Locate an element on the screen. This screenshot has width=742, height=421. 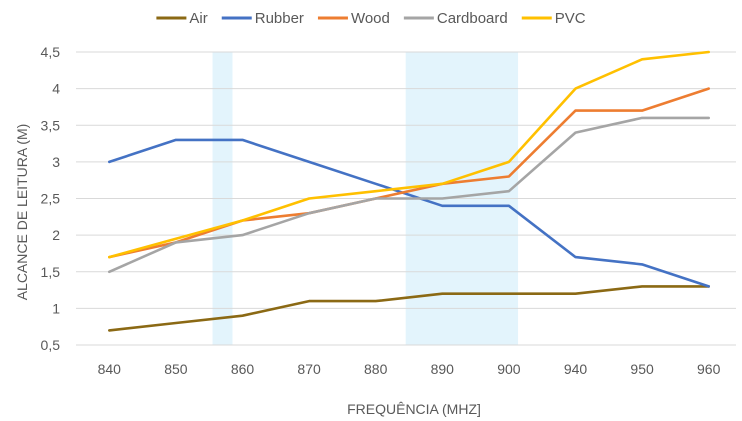
legend-label-wood: Wood is located at coordinates (370, 18).